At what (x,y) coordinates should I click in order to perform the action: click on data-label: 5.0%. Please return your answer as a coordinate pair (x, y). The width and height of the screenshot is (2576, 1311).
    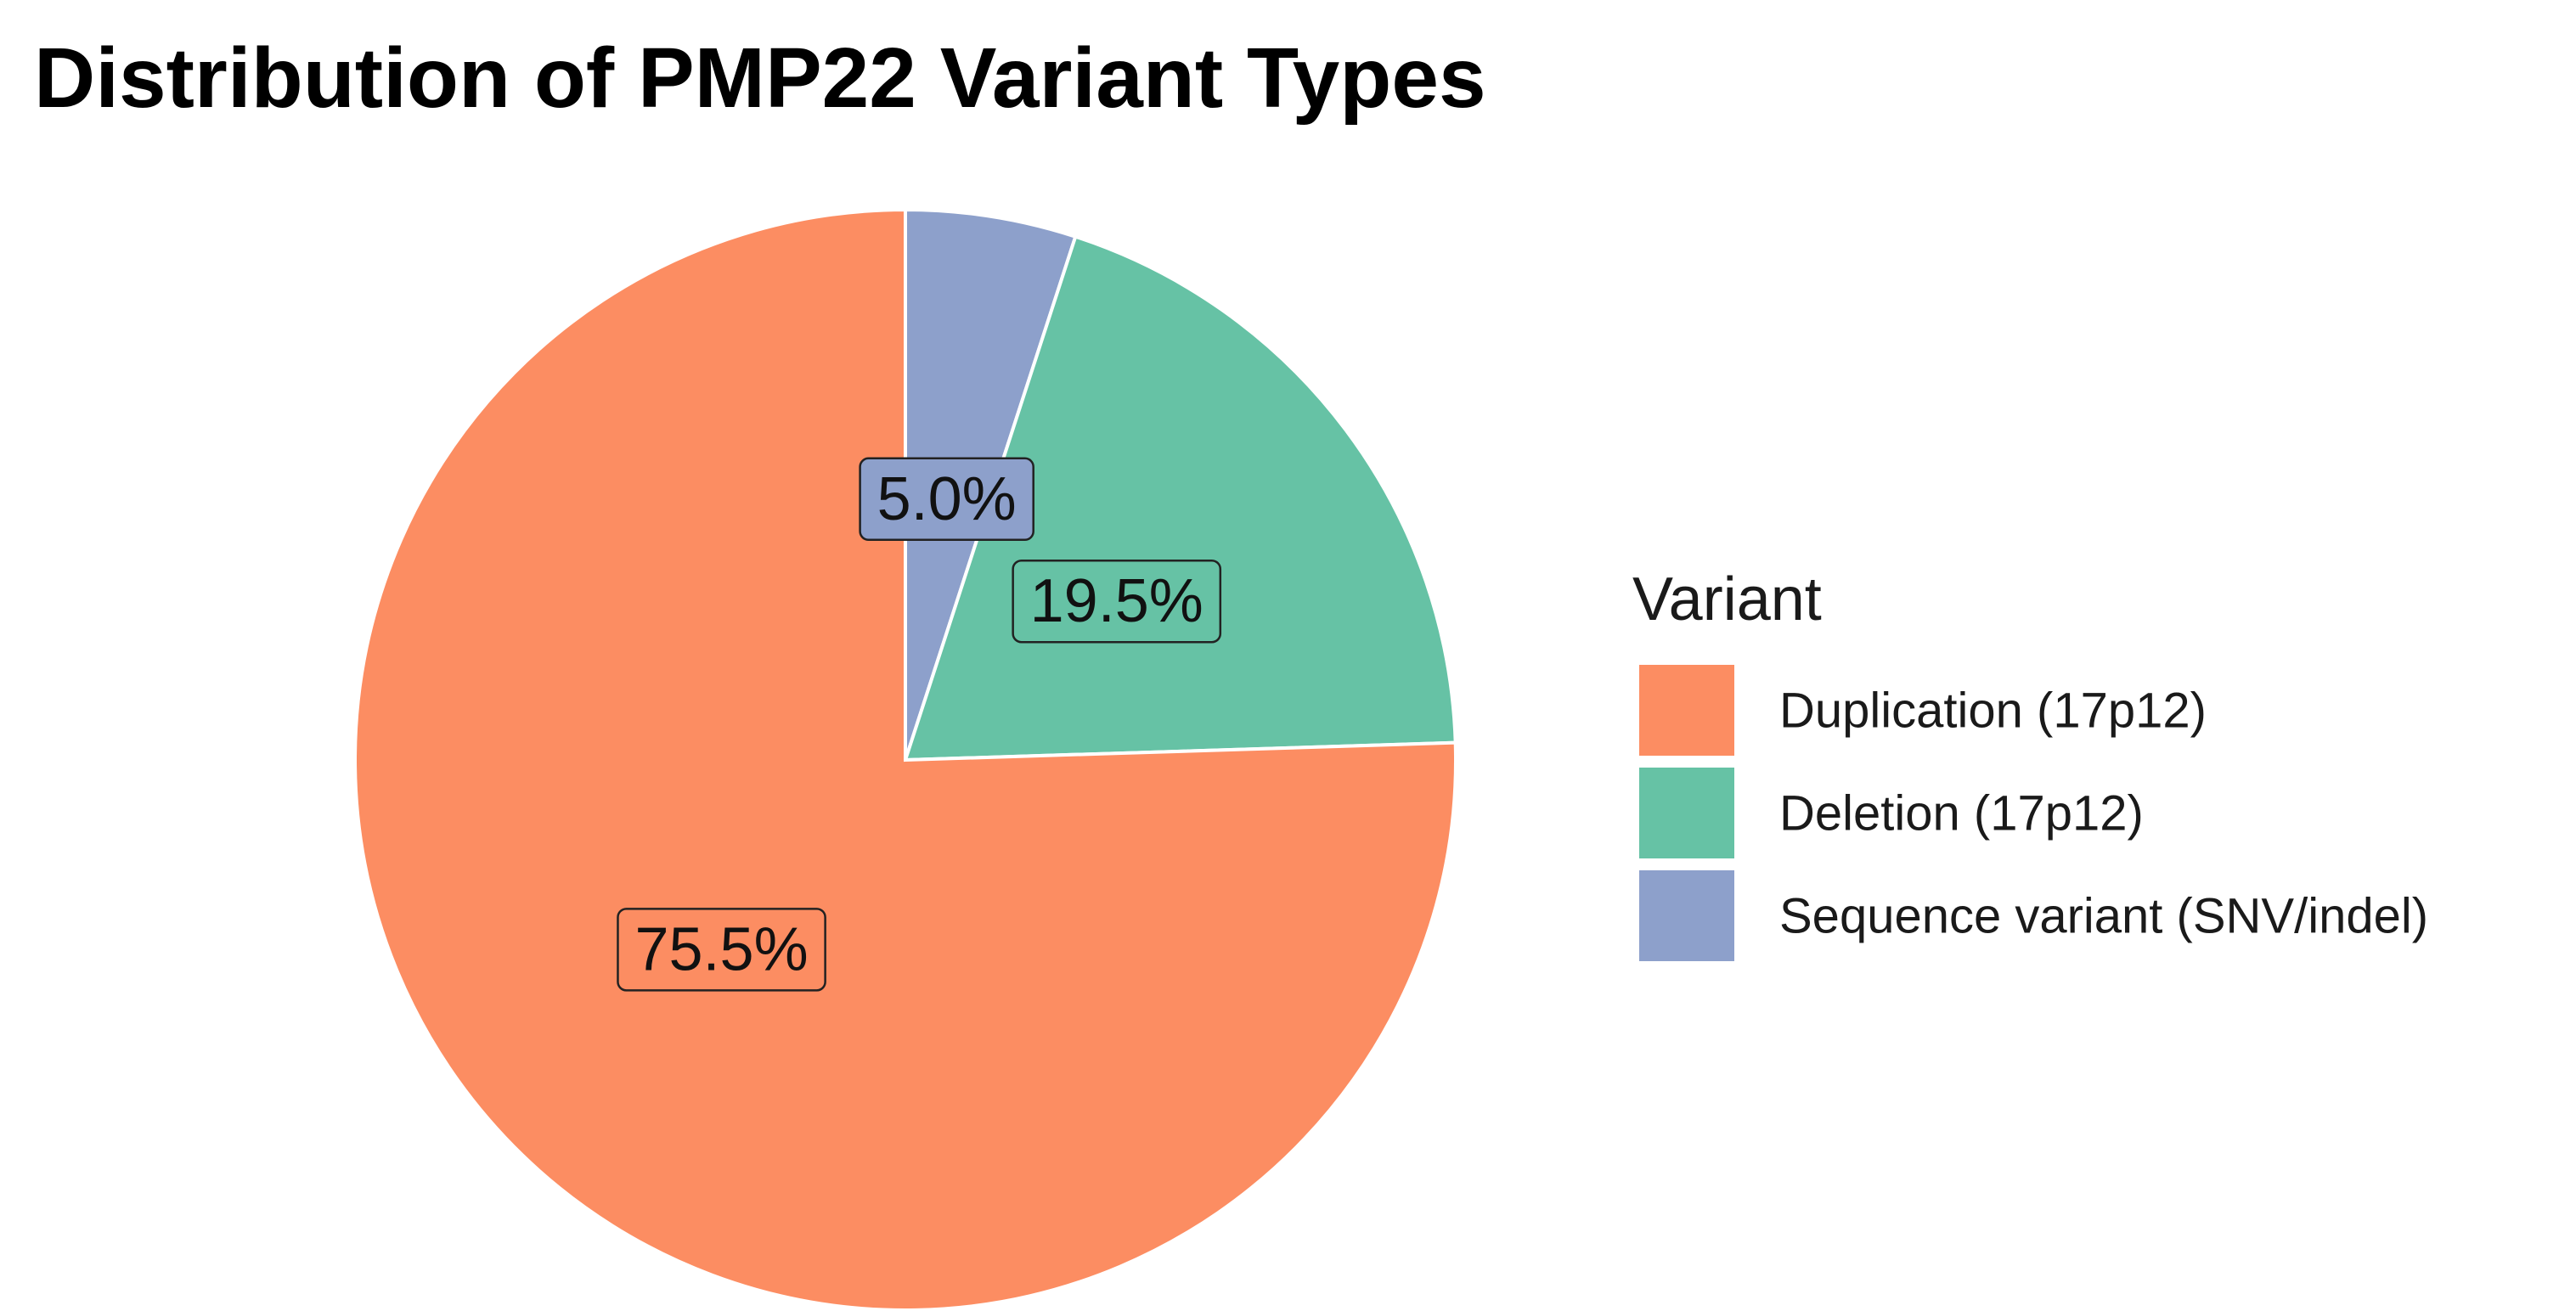
    Looking at the image, I should click on (947, 499).